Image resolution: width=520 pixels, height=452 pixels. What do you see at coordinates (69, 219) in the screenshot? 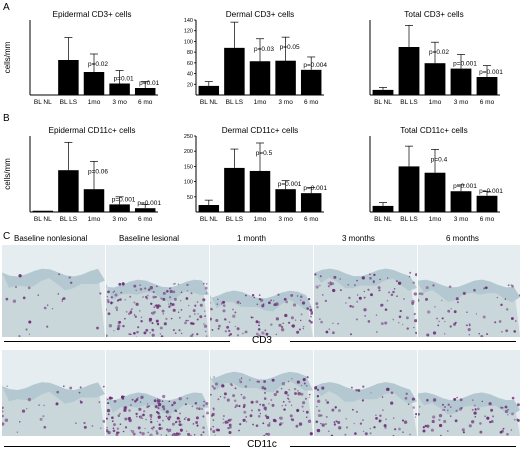
I see `x-tick-label: BL LS` at bounding box center [69, 219].